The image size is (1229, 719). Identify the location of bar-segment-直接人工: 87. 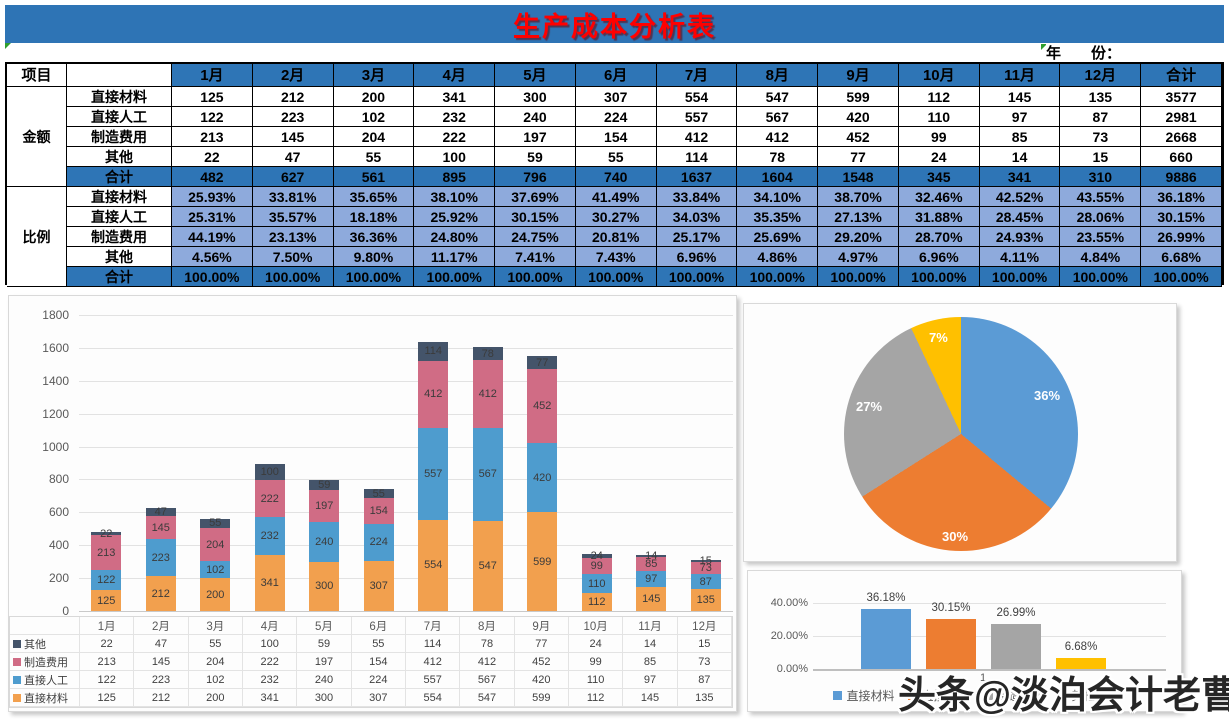
(705, 581).